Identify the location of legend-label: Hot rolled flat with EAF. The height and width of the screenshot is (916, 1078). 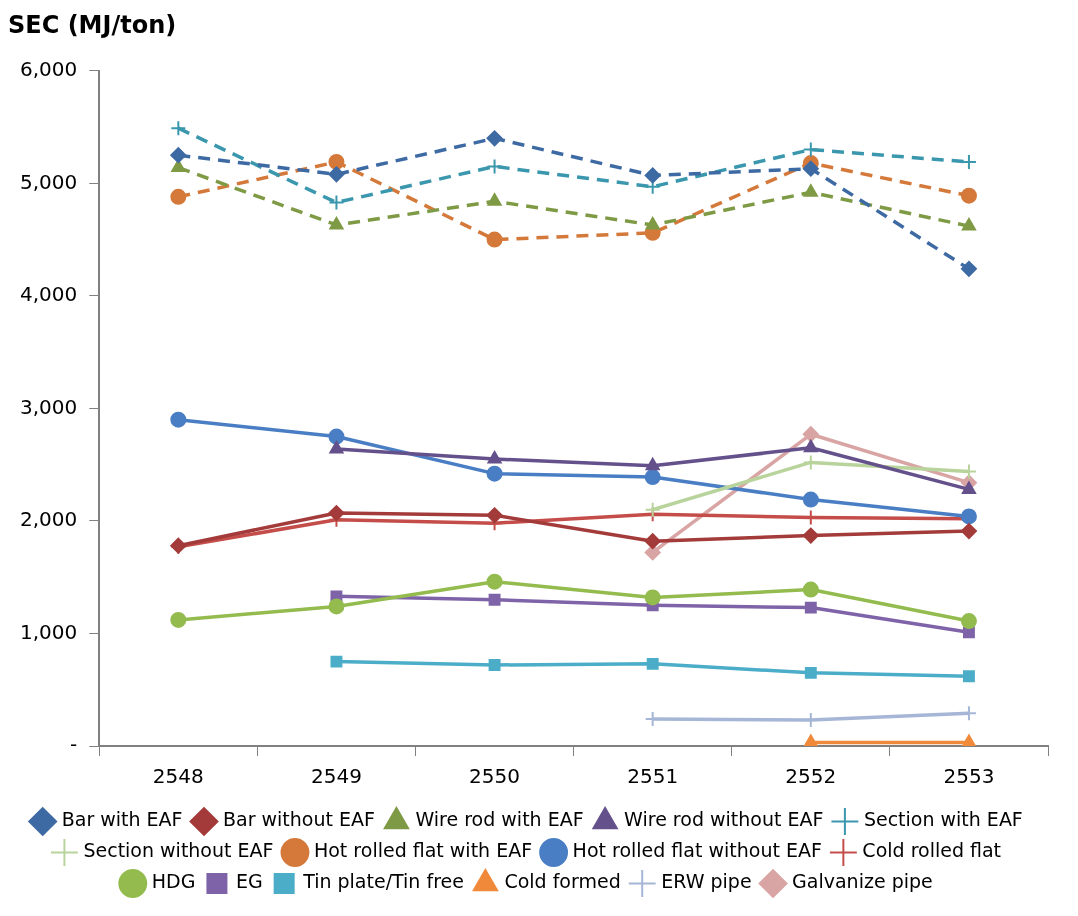
(423, 850).